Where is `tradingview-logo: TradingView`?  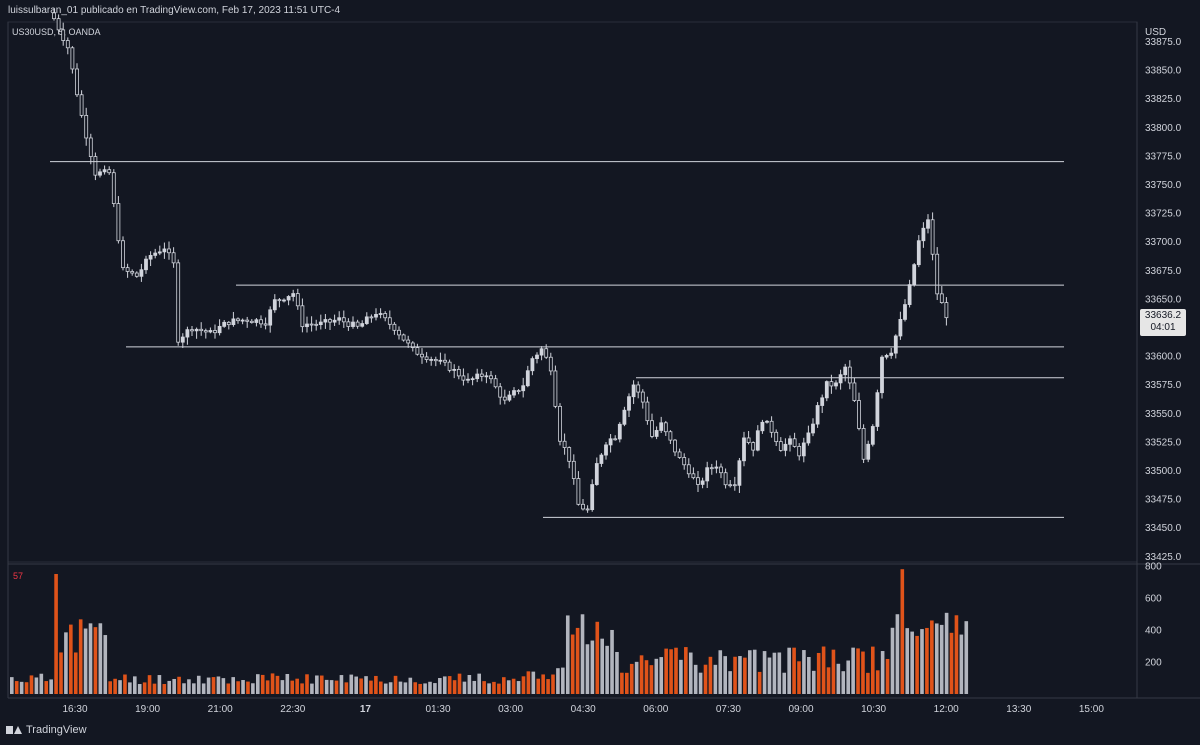 tradingview-logo: TradingView is located at coordinates (46, 730).